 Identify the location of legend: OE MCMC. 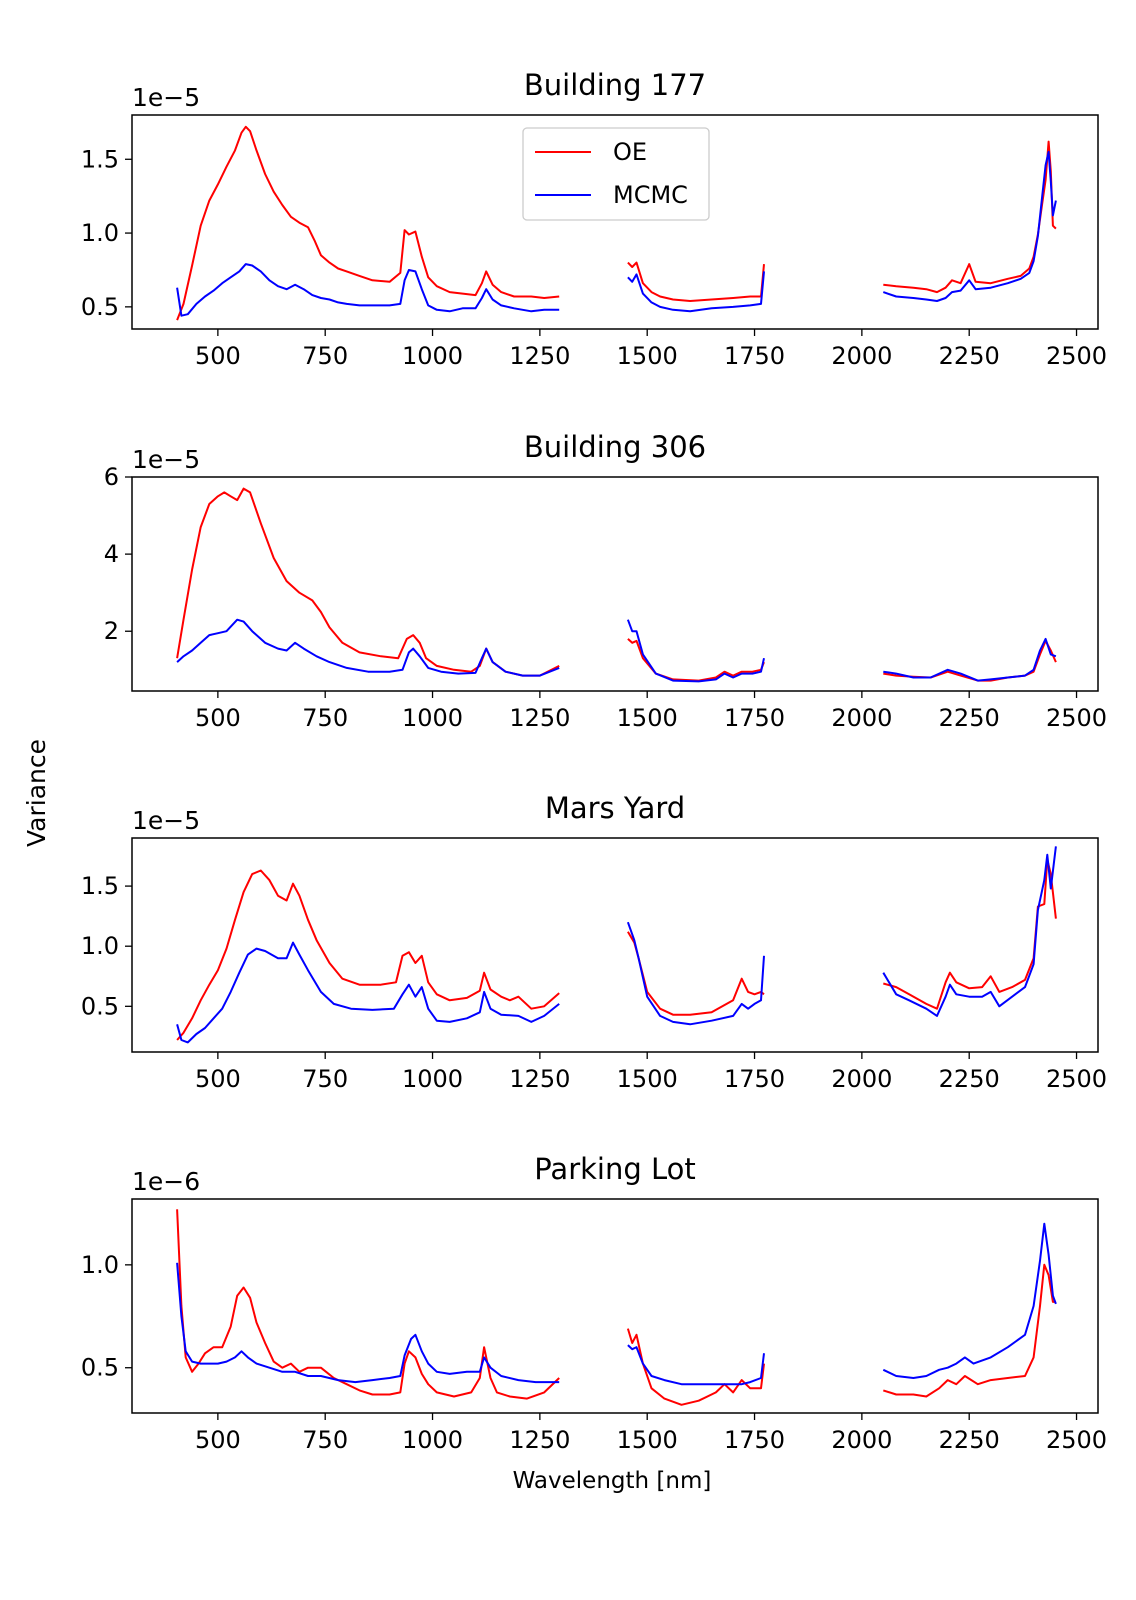
(616, 174).